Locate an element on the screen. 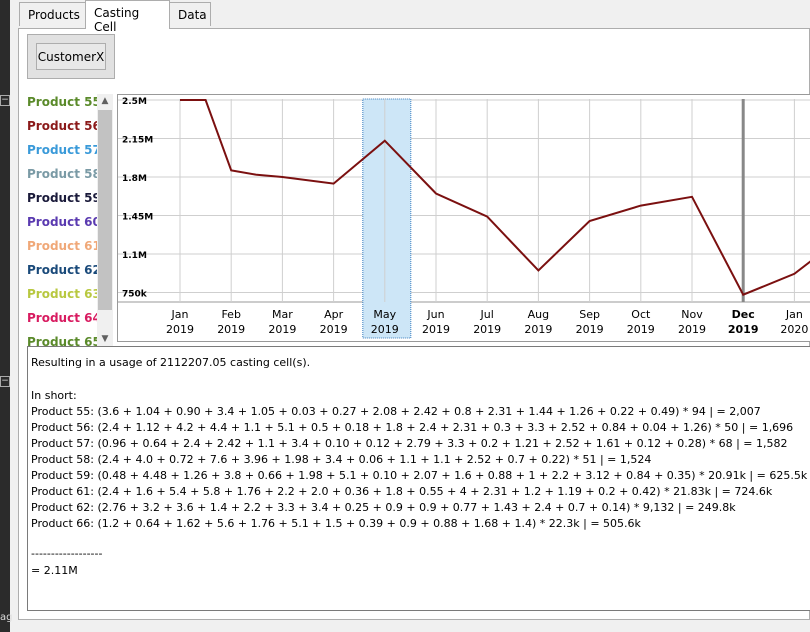 The height and width of the screenshot is (632, 810). tab-label: Products is located at coordinates (54, 15).